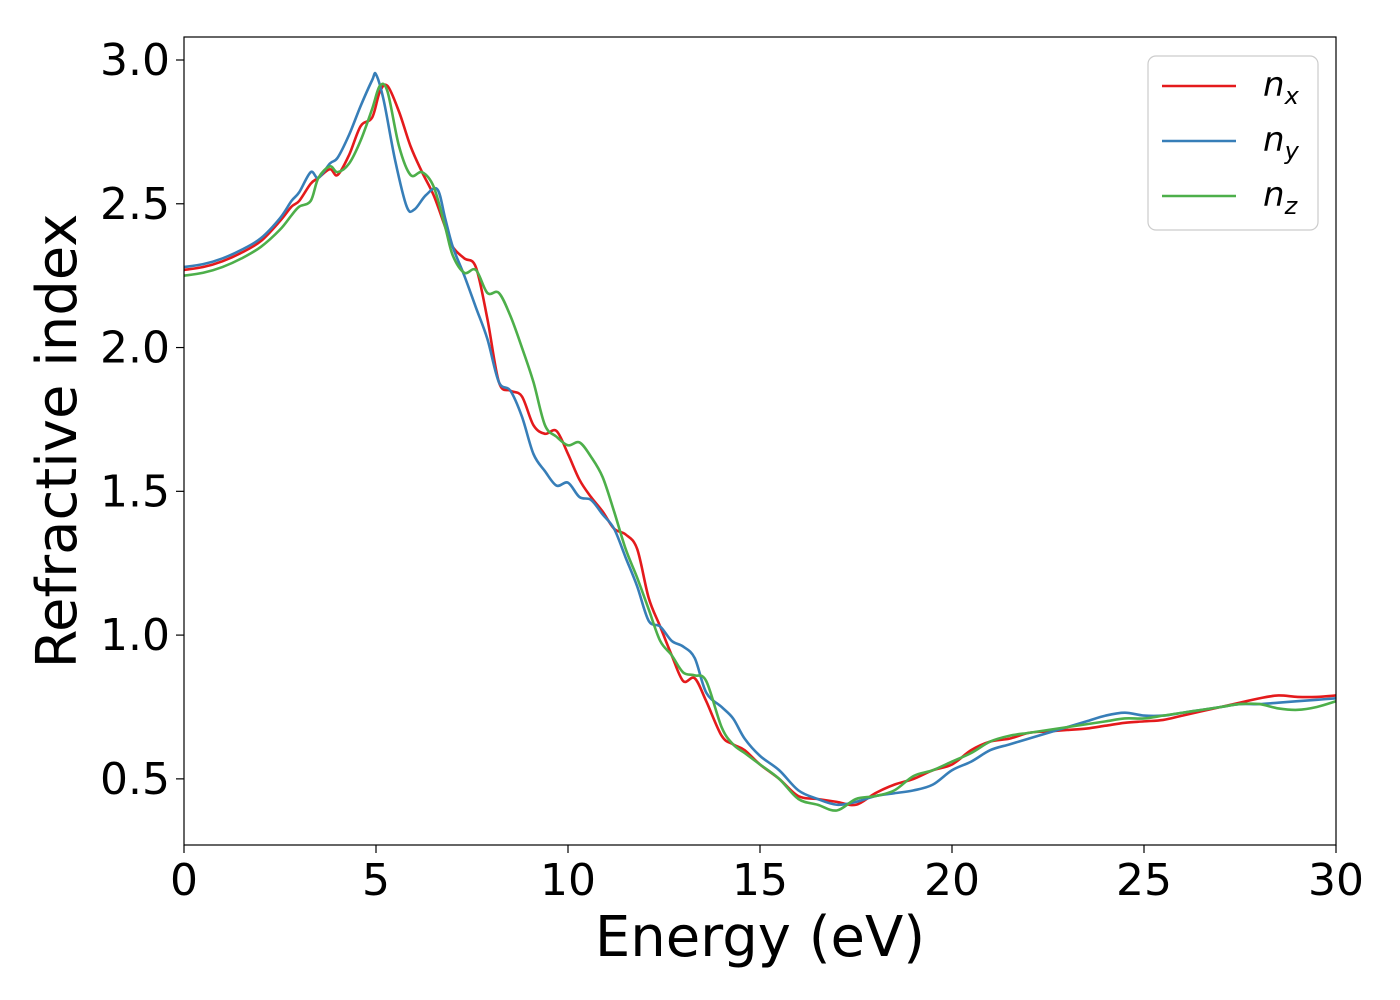  I want to click on legend-label-ny: ny, so click(1281, 142).